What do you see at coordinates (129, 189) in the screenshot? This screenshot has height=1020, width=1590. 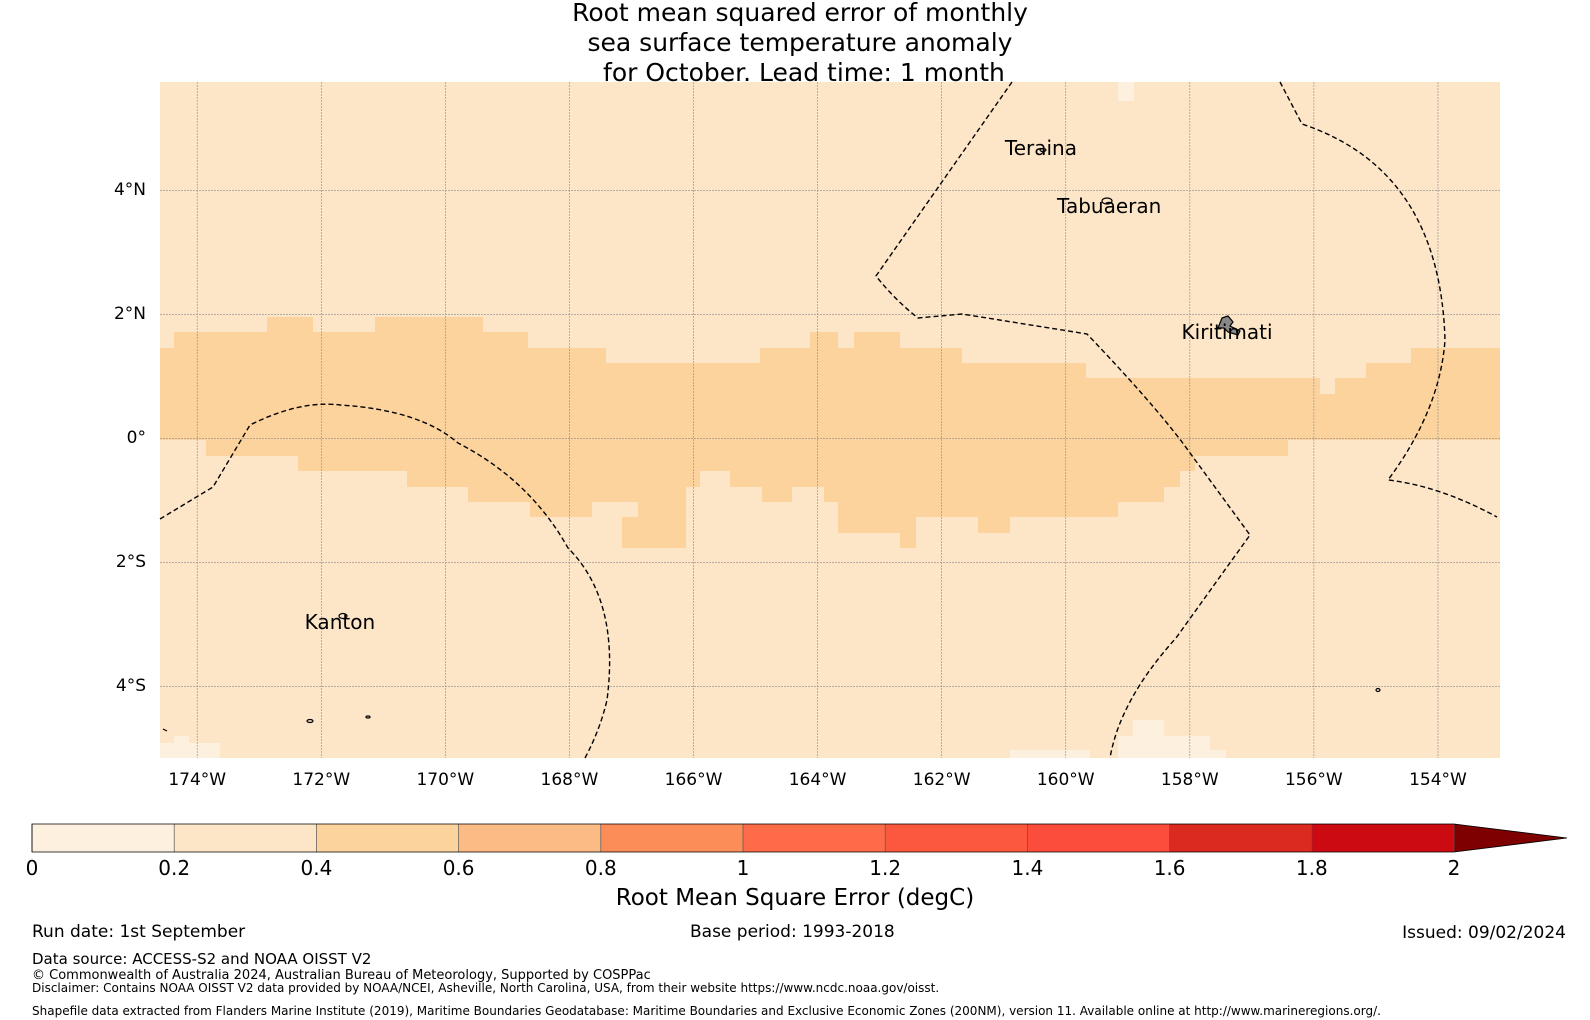 I see `latitude-label: 4°N` at bounding box center [129, 189].